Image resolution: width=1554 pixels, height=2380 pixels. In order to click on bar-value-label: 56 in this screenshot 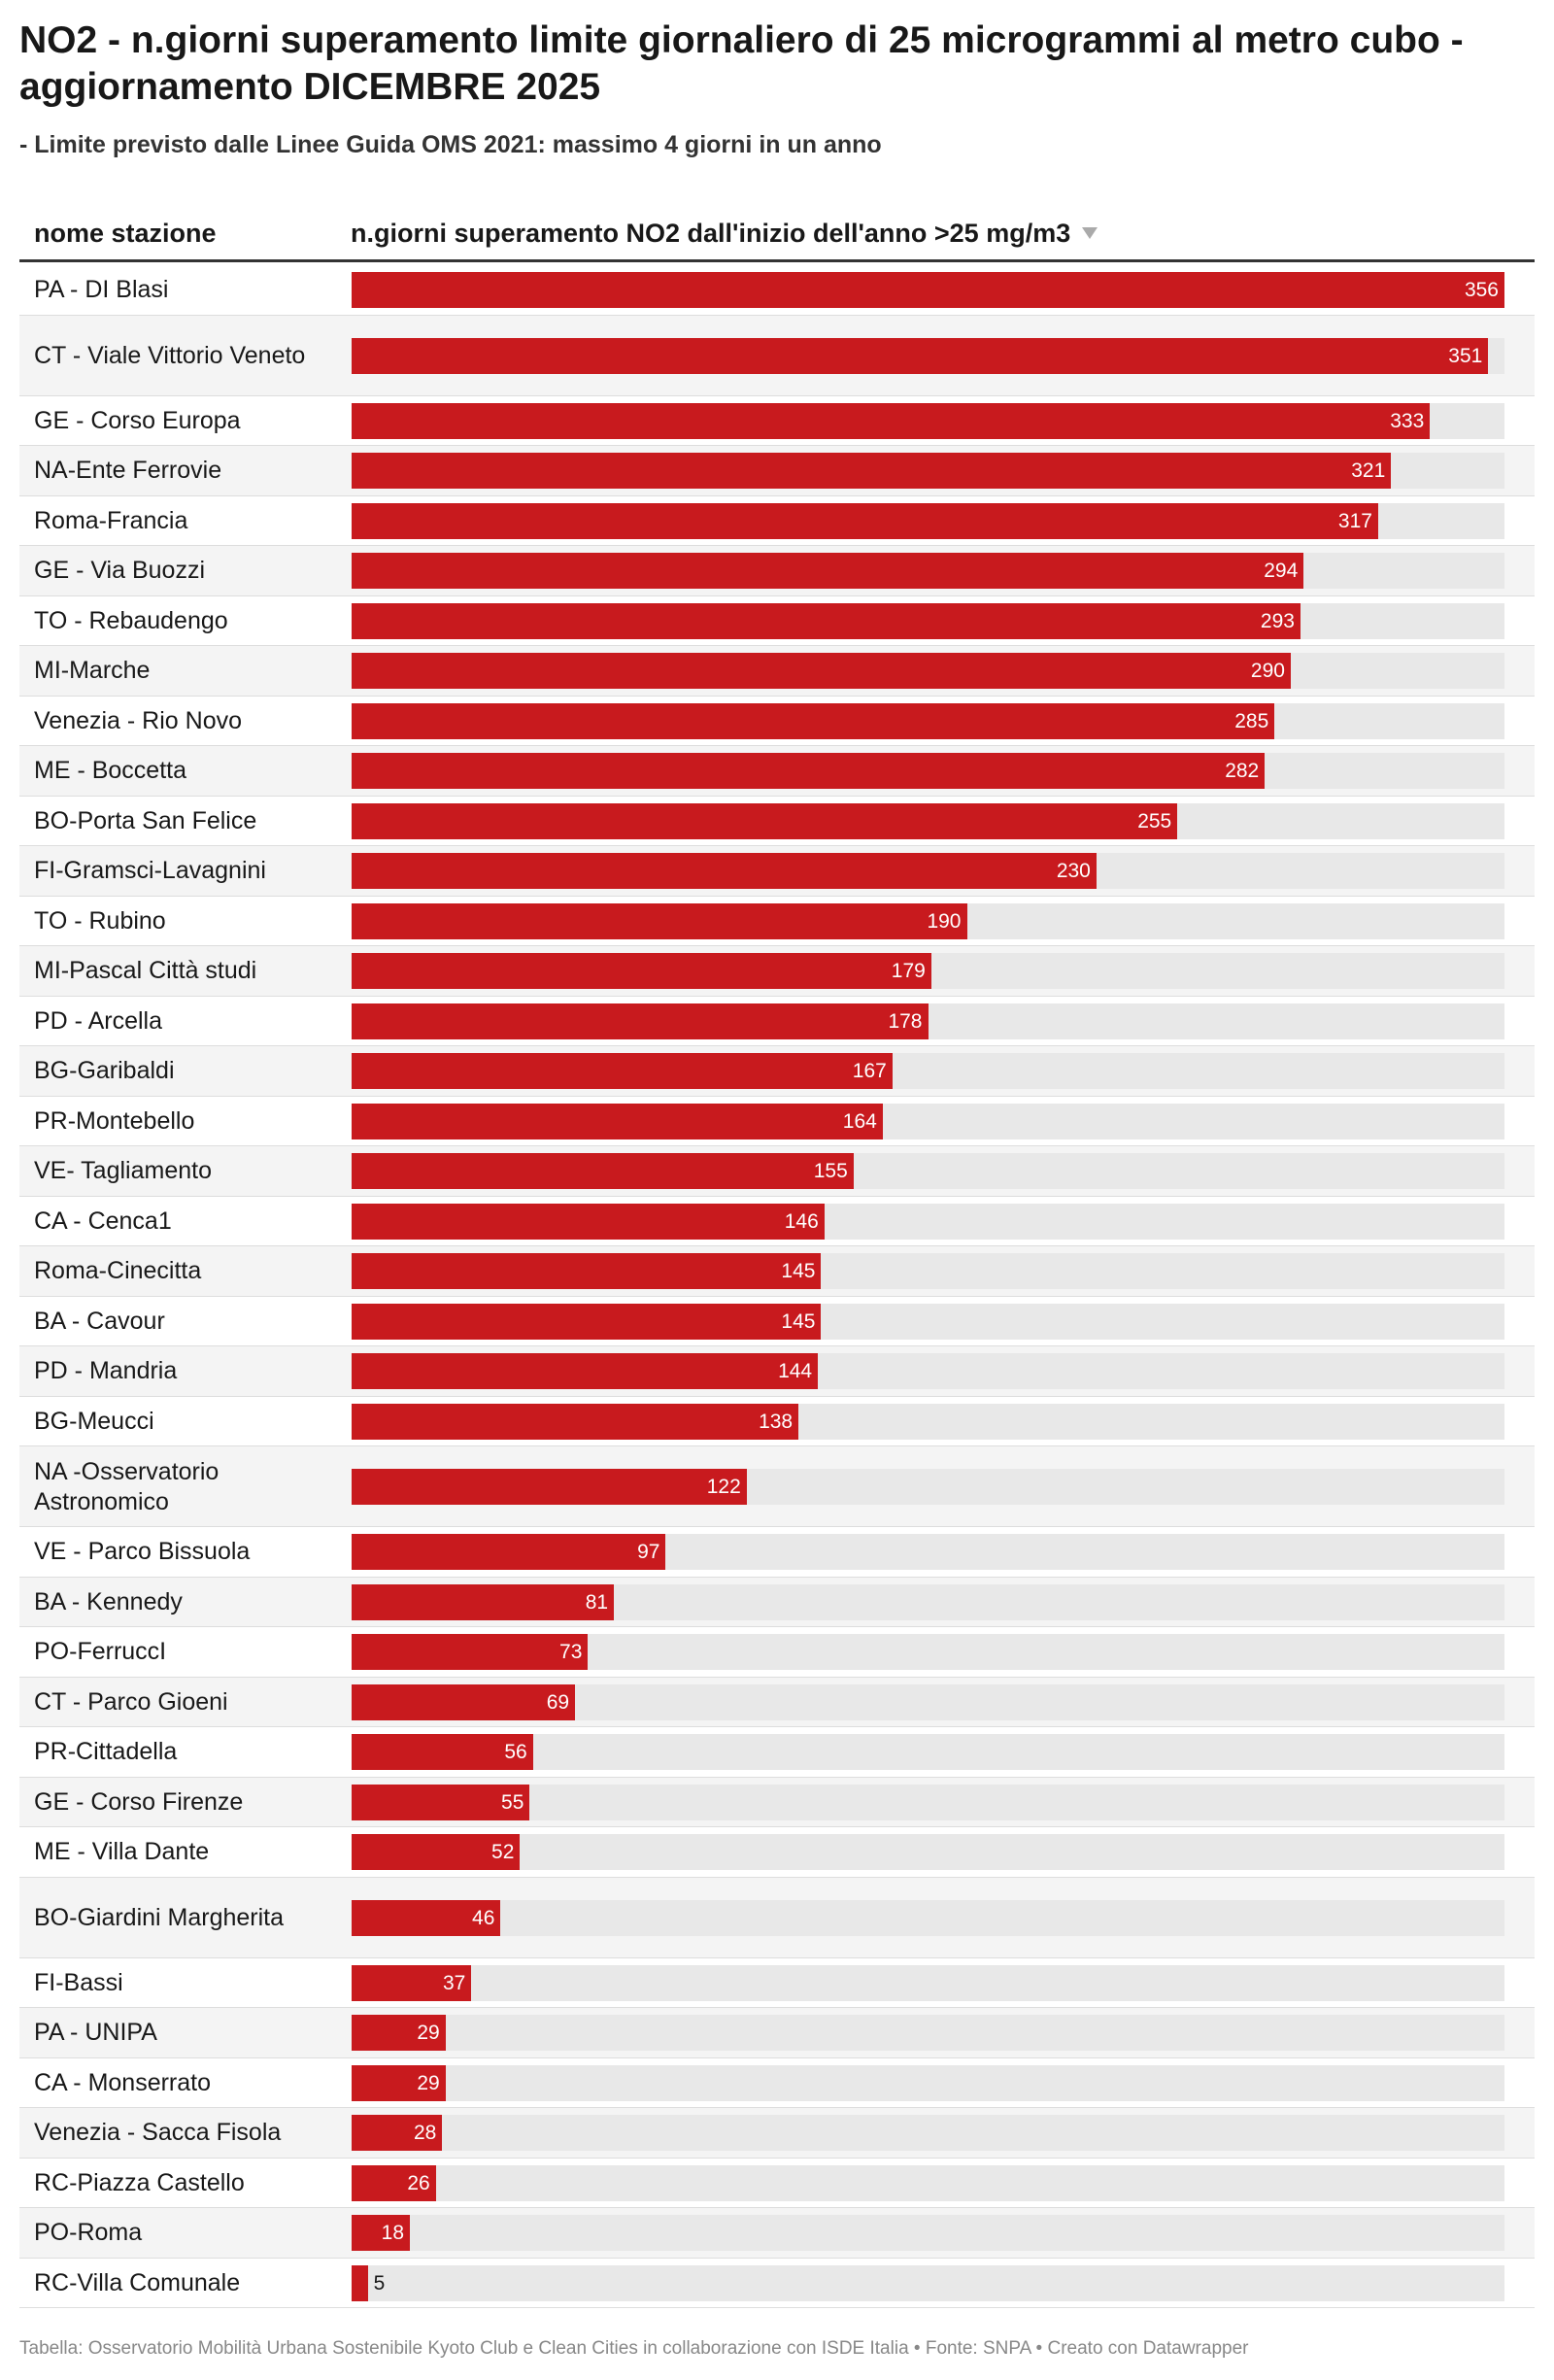, I will do `click(515, 1752)`.